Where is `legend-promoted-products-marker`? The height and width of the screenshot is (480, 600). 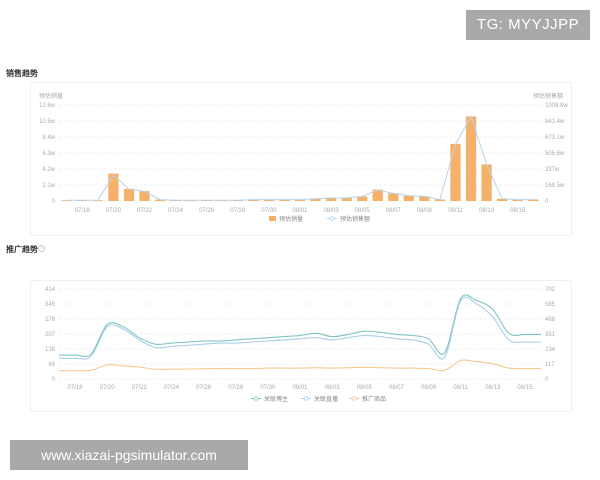
legend-promoted-products-marker is located at coordinates (354, 398).